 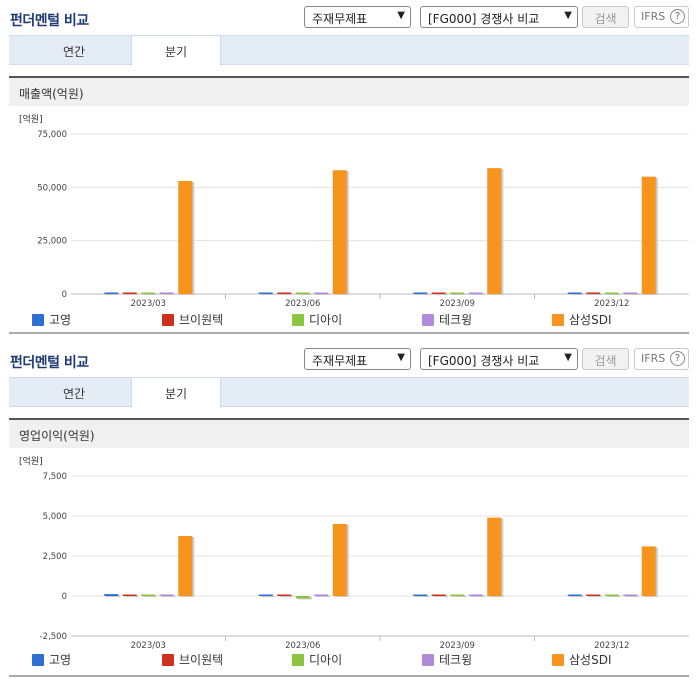 What do you see at coordinates (590, 320) in the screenshot?
I see `legend-label: 삼성SDI` at bounding box center [590, 320].